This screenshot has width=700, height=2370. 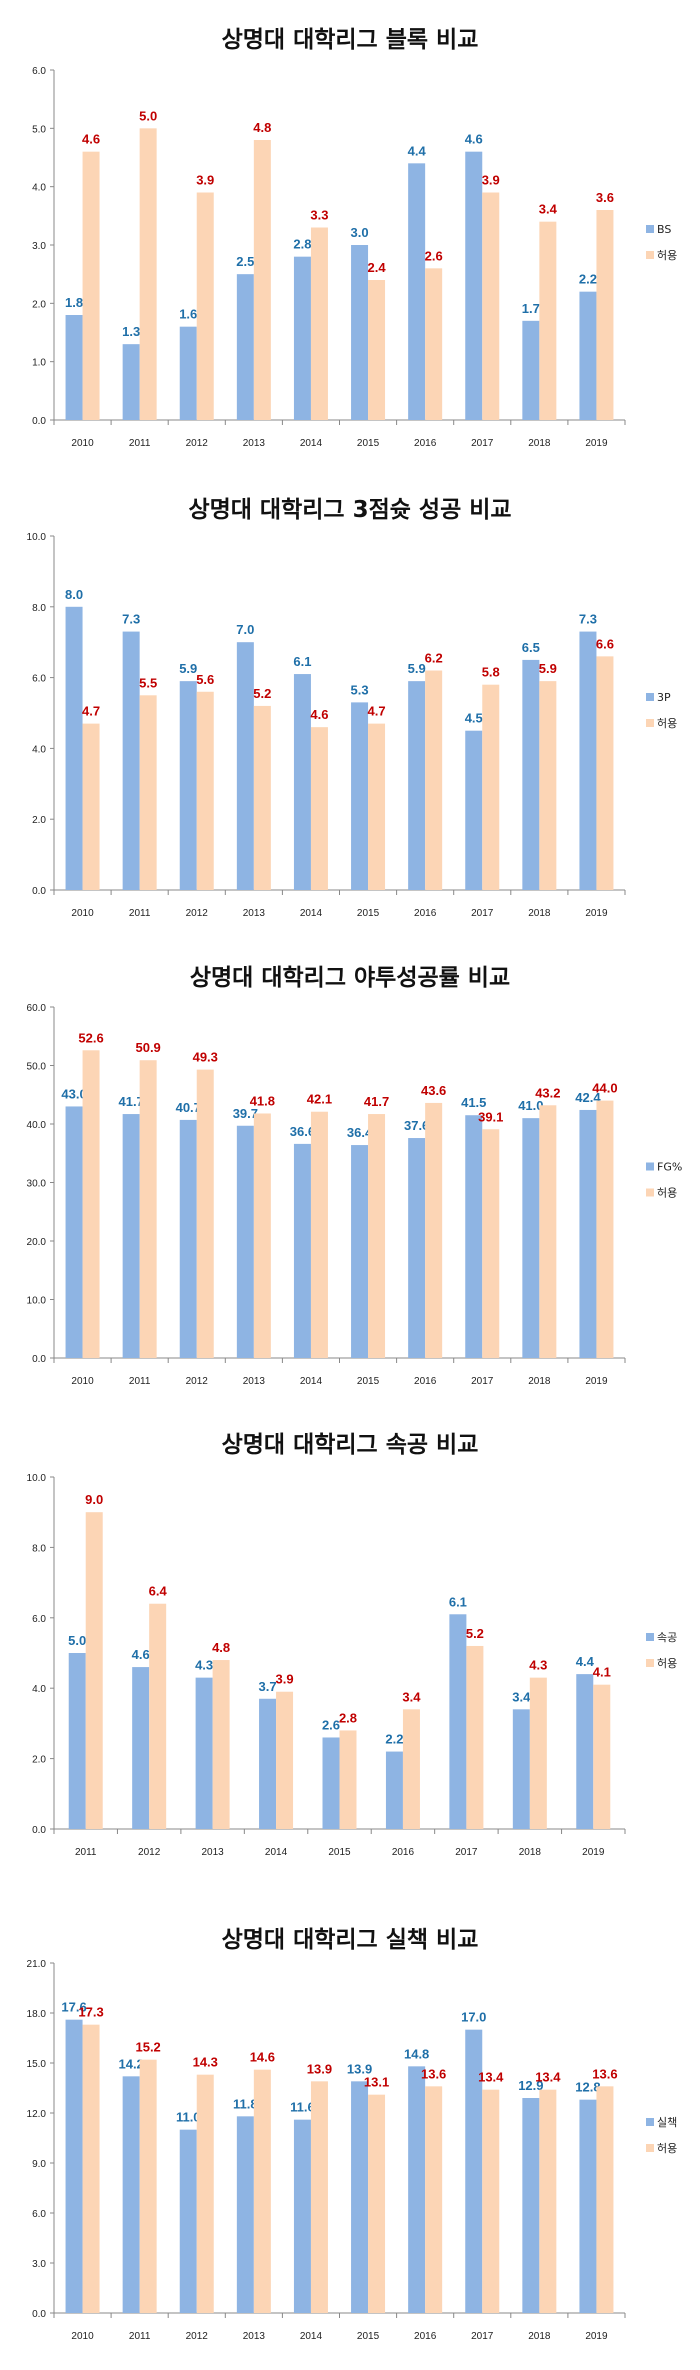 What do you see at coordinates (245, 629) in the screenshot?
I see `data-label: 7.0` at bounding box center [245, 629].